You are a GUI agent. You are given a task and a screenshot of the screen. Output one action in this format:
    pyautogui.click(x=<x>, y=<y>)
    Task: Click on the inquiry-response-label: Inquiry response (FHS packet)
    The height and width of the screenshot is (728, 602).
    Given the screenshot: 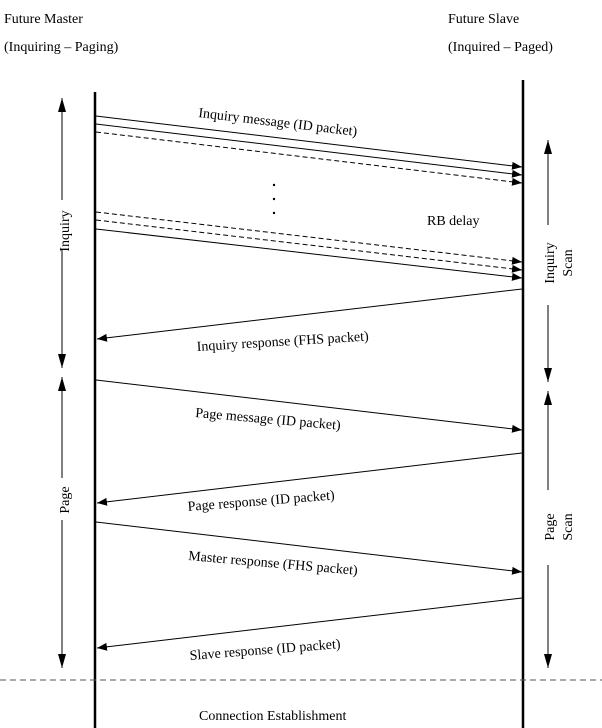 What is the action you would take?
    pyautogui.click(x=282, y=342)
    